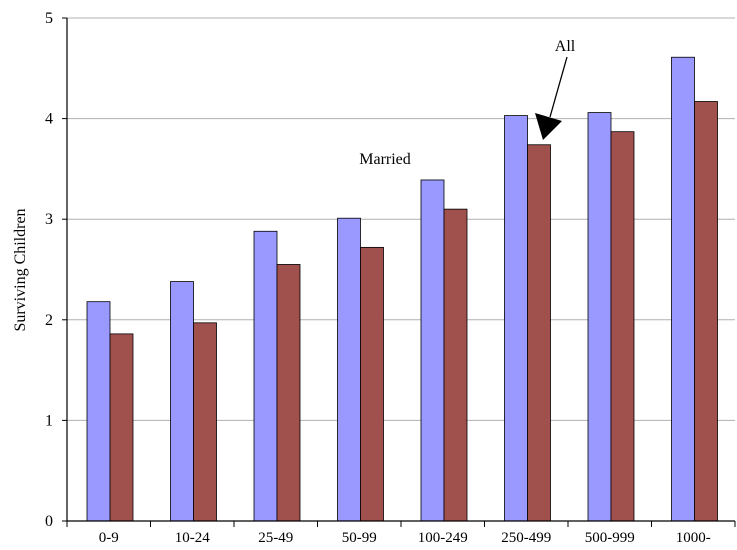 The width and height of the screenshot is (737, 550). I want to click on y-tick-label: 4, so click(49, 119).